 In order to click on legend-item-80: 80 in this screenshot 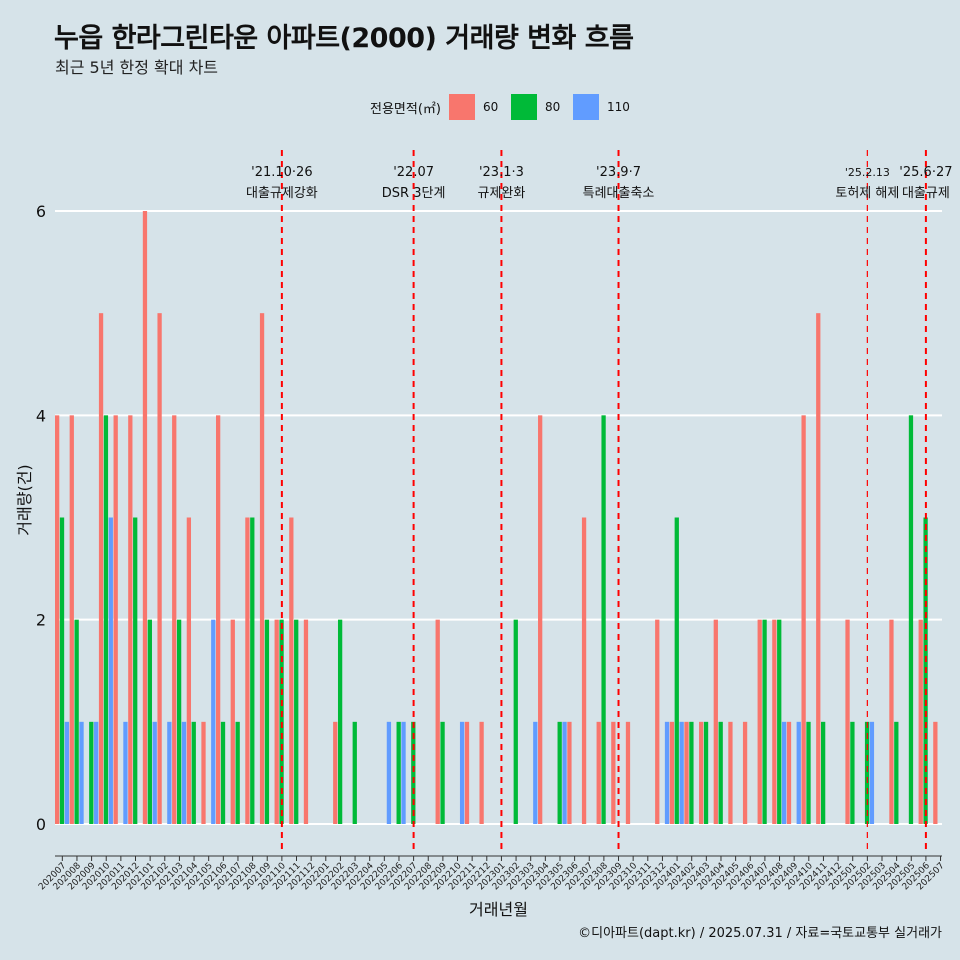, I will do `click(537, 107)`.